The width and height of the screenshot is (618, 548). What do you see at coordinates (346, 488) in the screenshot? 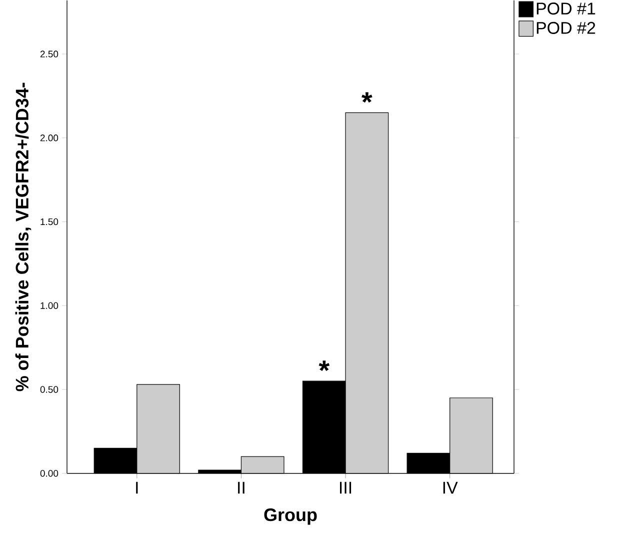
I see `x-tick-label: III` at bounding box center [346, 488].